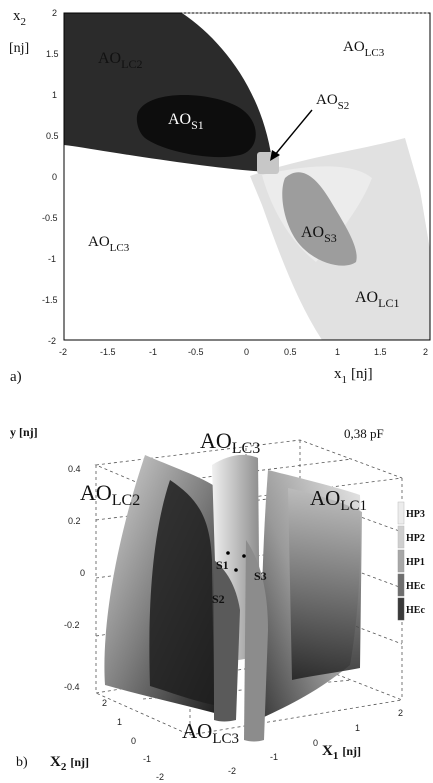  I want to click on box-bottom-face, so click(249, 697).